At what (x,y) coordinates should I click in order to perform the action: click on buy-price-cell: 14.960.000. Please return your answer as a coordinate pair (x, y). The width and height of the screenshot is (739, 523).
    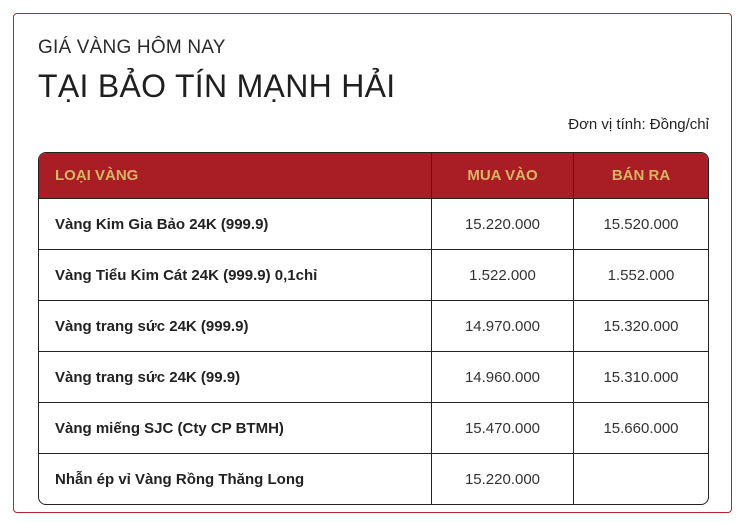
    Looking at the image, I should click on (502, 376).